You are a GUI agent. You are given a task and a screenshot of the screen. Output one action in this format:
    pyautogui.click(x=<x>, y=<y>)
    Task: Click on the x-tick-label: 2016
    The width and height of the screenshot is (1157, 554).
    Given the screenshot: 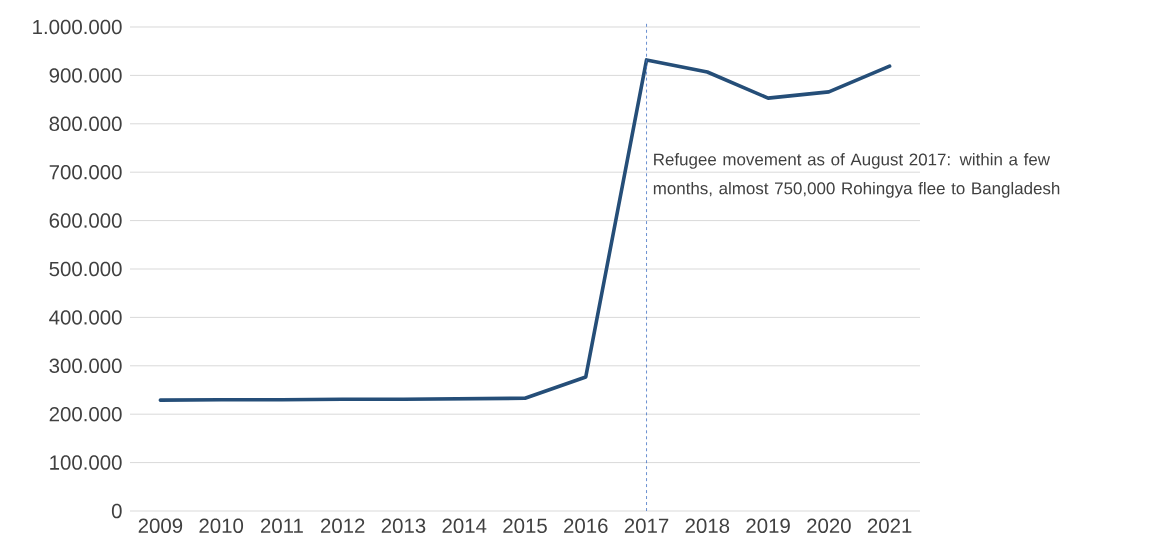 What is the action you would take?
    pyautogui.click(x=586, y=525)
    